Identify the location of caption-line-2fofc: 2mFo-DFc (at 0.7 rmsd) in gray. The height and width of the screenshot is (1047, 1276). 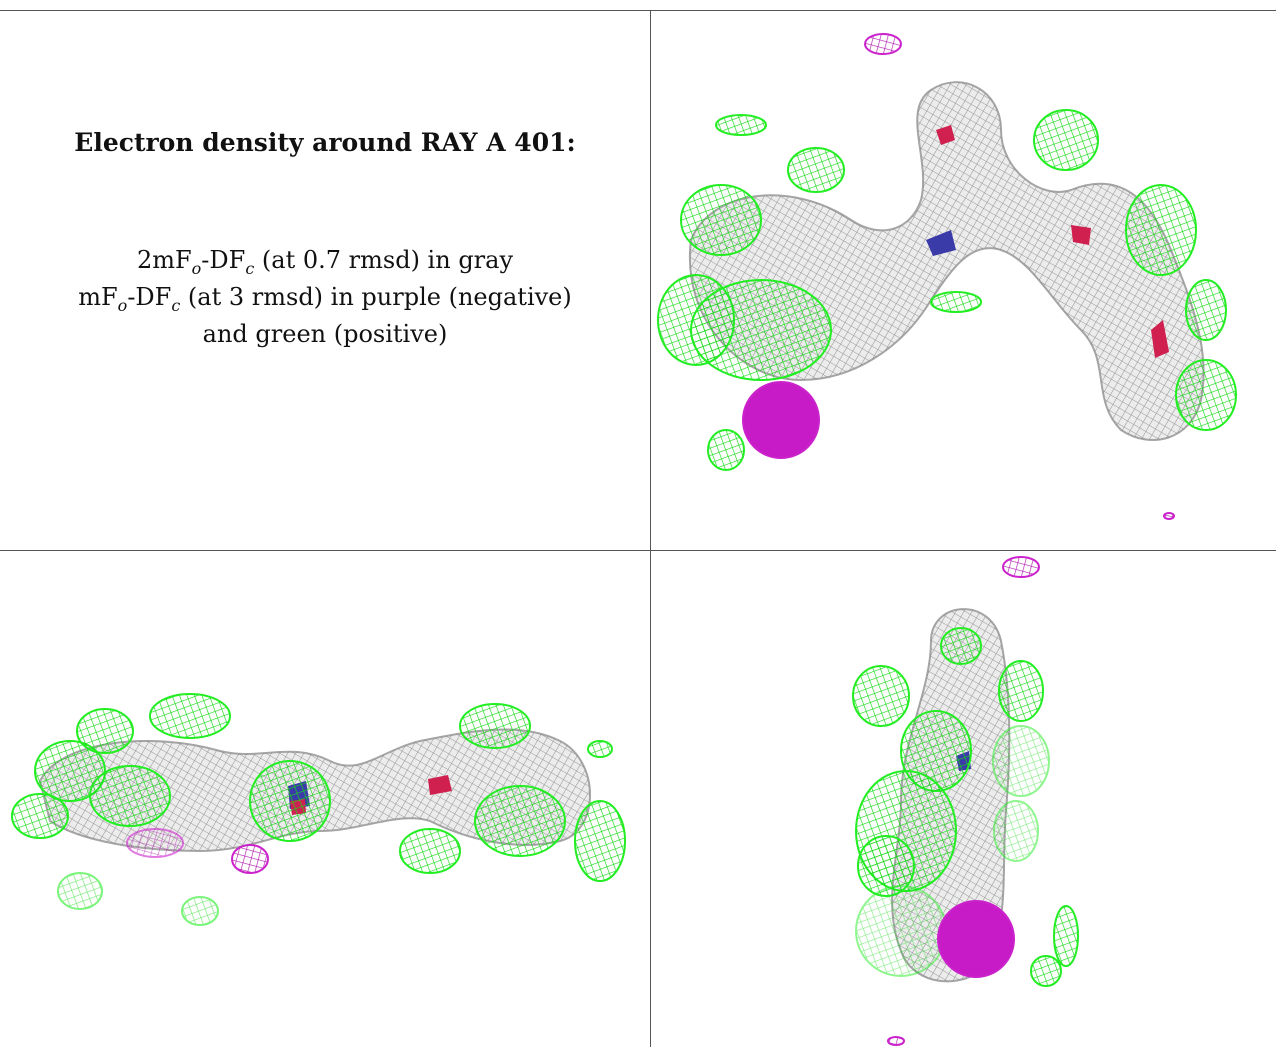
(325, 262).